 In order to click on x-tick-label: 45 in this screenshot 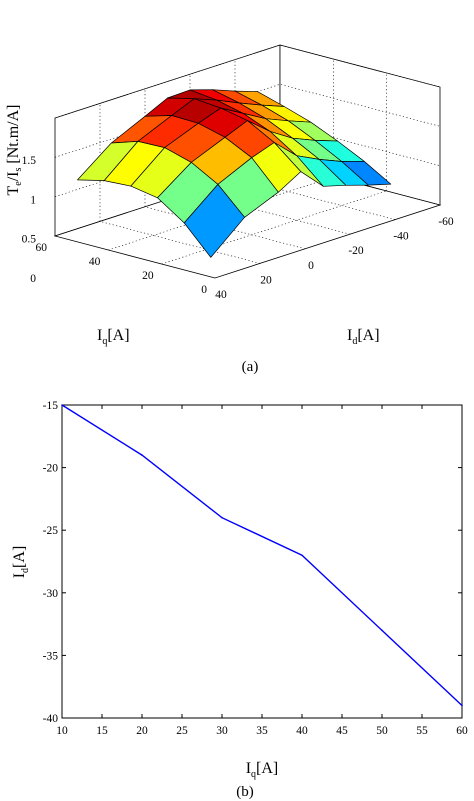, I will do `click(342, 731)`.